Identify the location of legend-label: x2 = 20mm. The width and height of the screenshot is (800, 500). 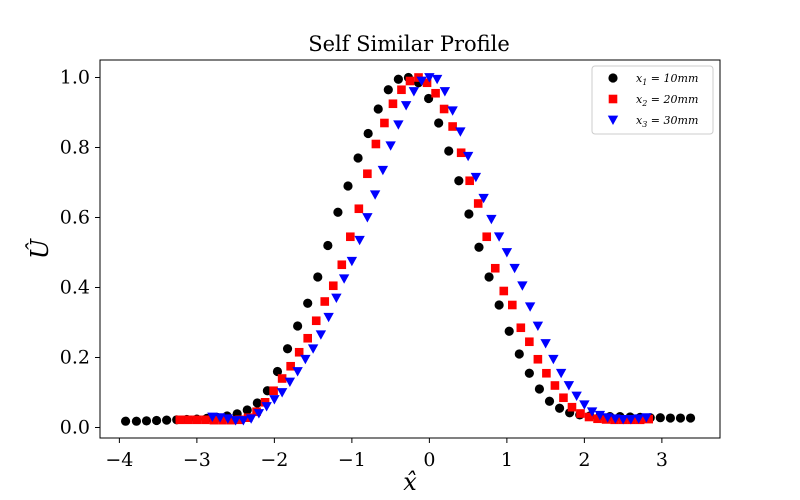
(667, 100).